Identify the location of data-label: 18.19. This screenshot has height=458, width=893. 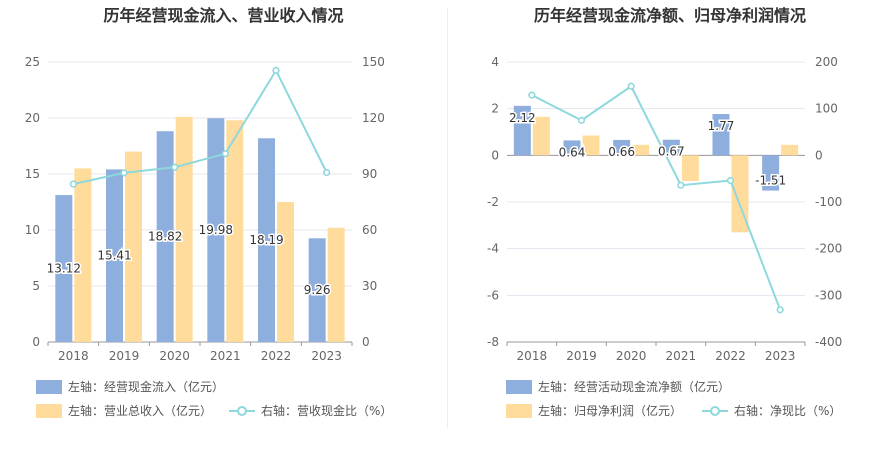
(266, 240).